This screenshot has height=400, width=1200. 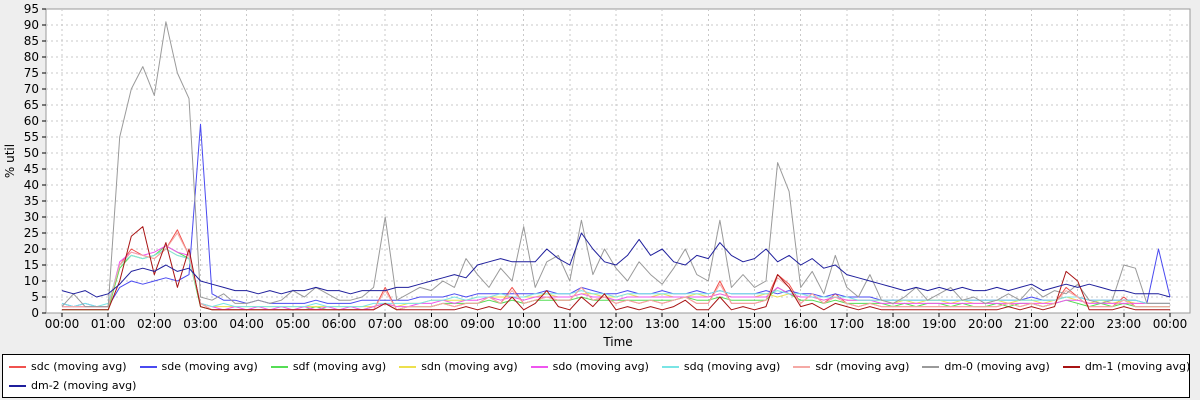 I want to click on x-tick-label: 03:00, so click(x=200, y=324).